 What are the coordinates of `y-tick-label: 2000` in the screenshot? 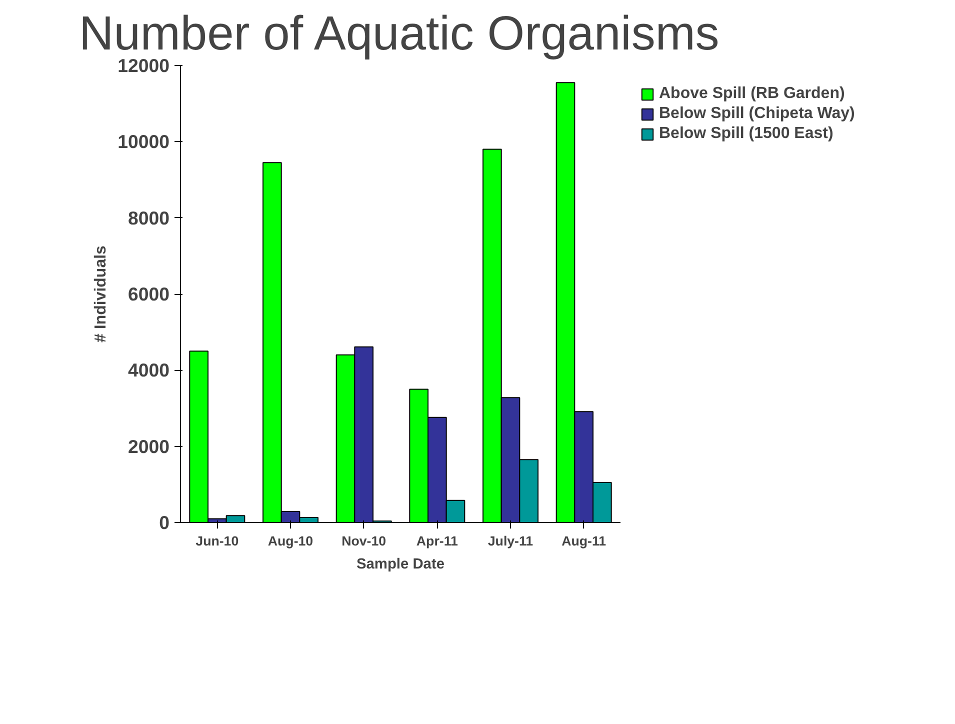 It's located at (149, 446).